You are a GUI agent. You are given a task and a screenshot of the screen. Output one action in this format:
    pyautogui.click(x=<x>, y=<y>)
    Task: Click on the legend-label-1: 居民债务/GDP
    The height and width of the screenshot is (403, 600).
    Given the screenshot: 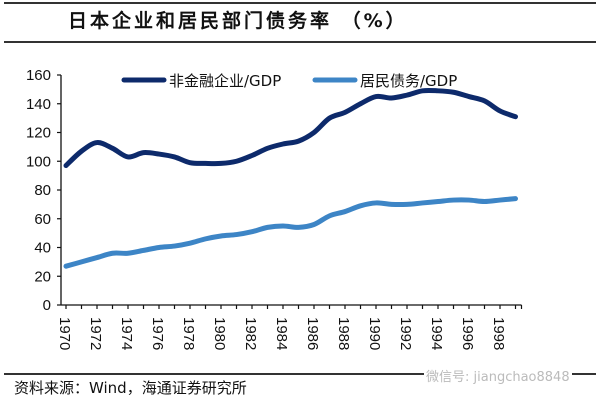 What is the action you would take?
    pyautogui.click(x=408, y=81)
    